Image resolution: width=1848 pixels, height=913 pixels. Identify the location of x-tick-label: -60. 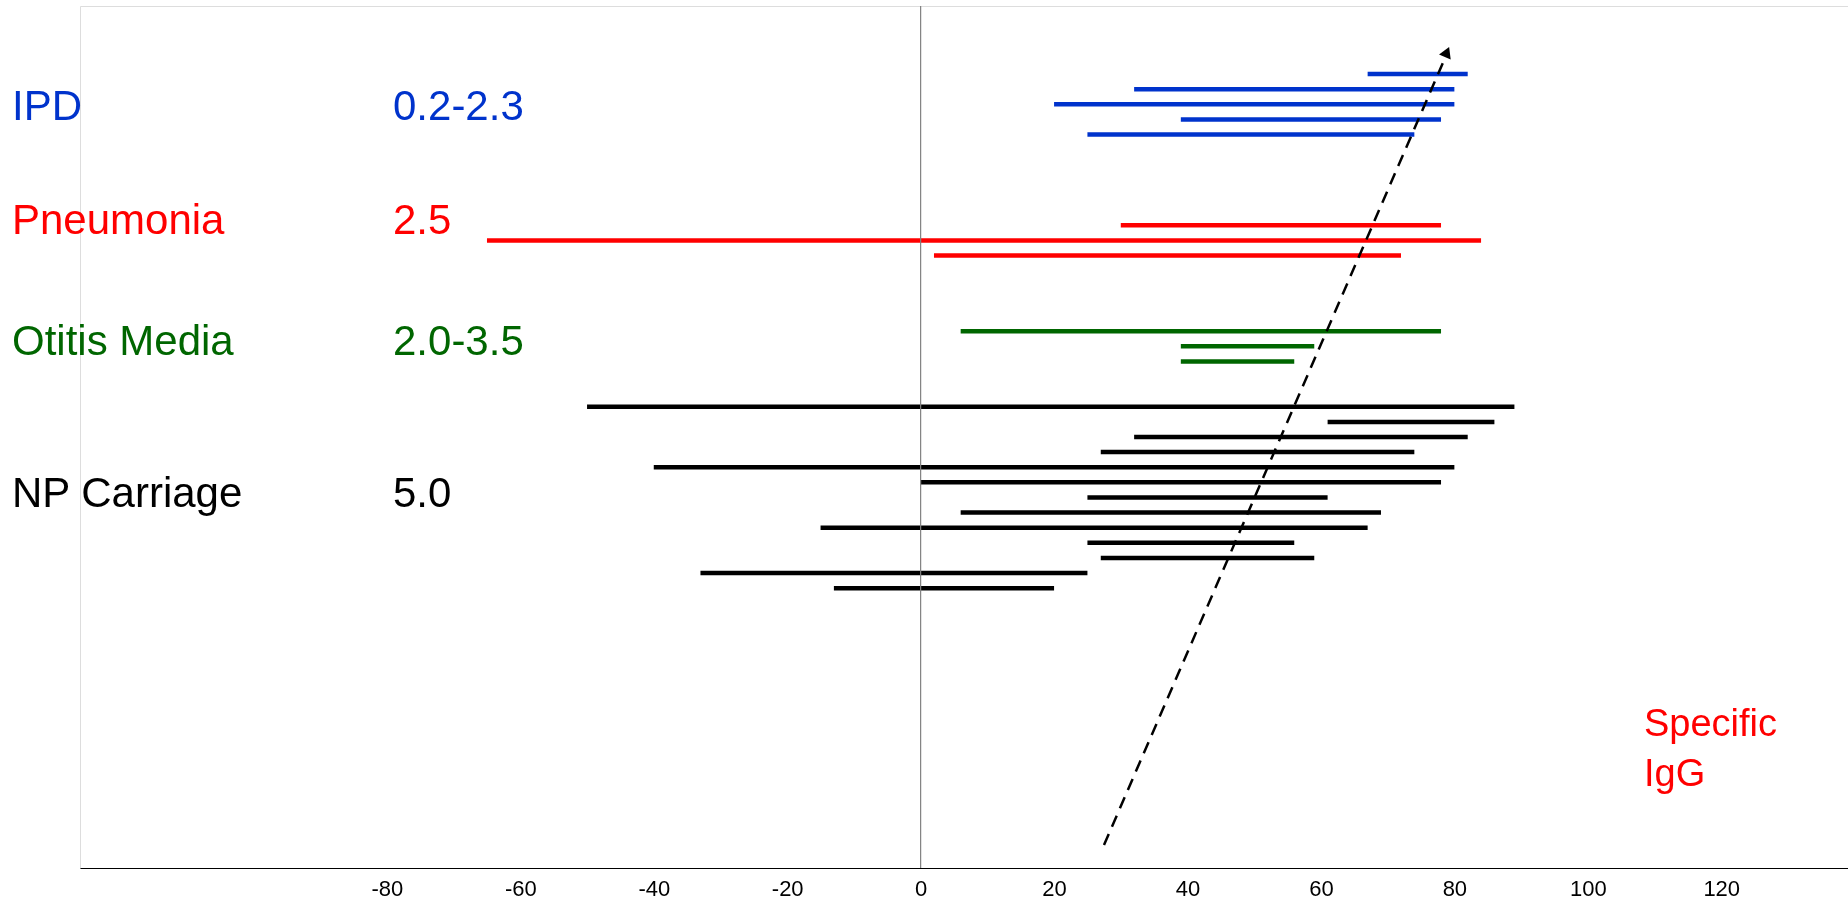
(520, 888).